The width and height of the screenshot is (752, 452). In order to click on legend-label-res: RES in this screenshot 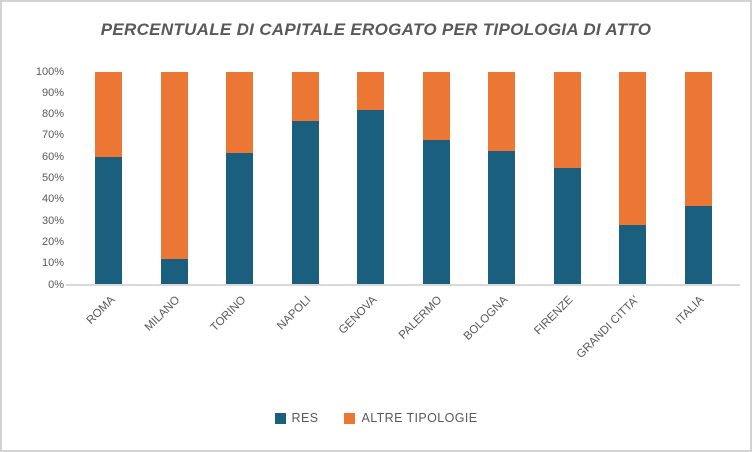, I will do `click(305, 418)`.